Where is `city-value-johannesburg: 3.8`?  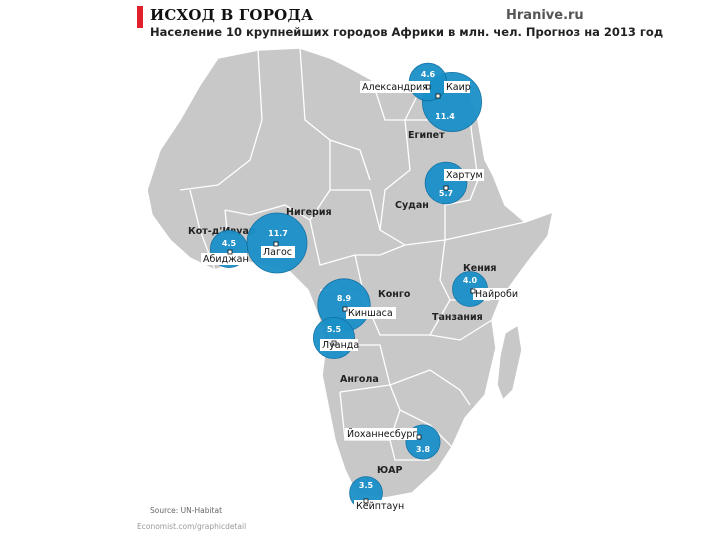 city-value-johannesburg: 3.8 is located at coordinates (423, 449).